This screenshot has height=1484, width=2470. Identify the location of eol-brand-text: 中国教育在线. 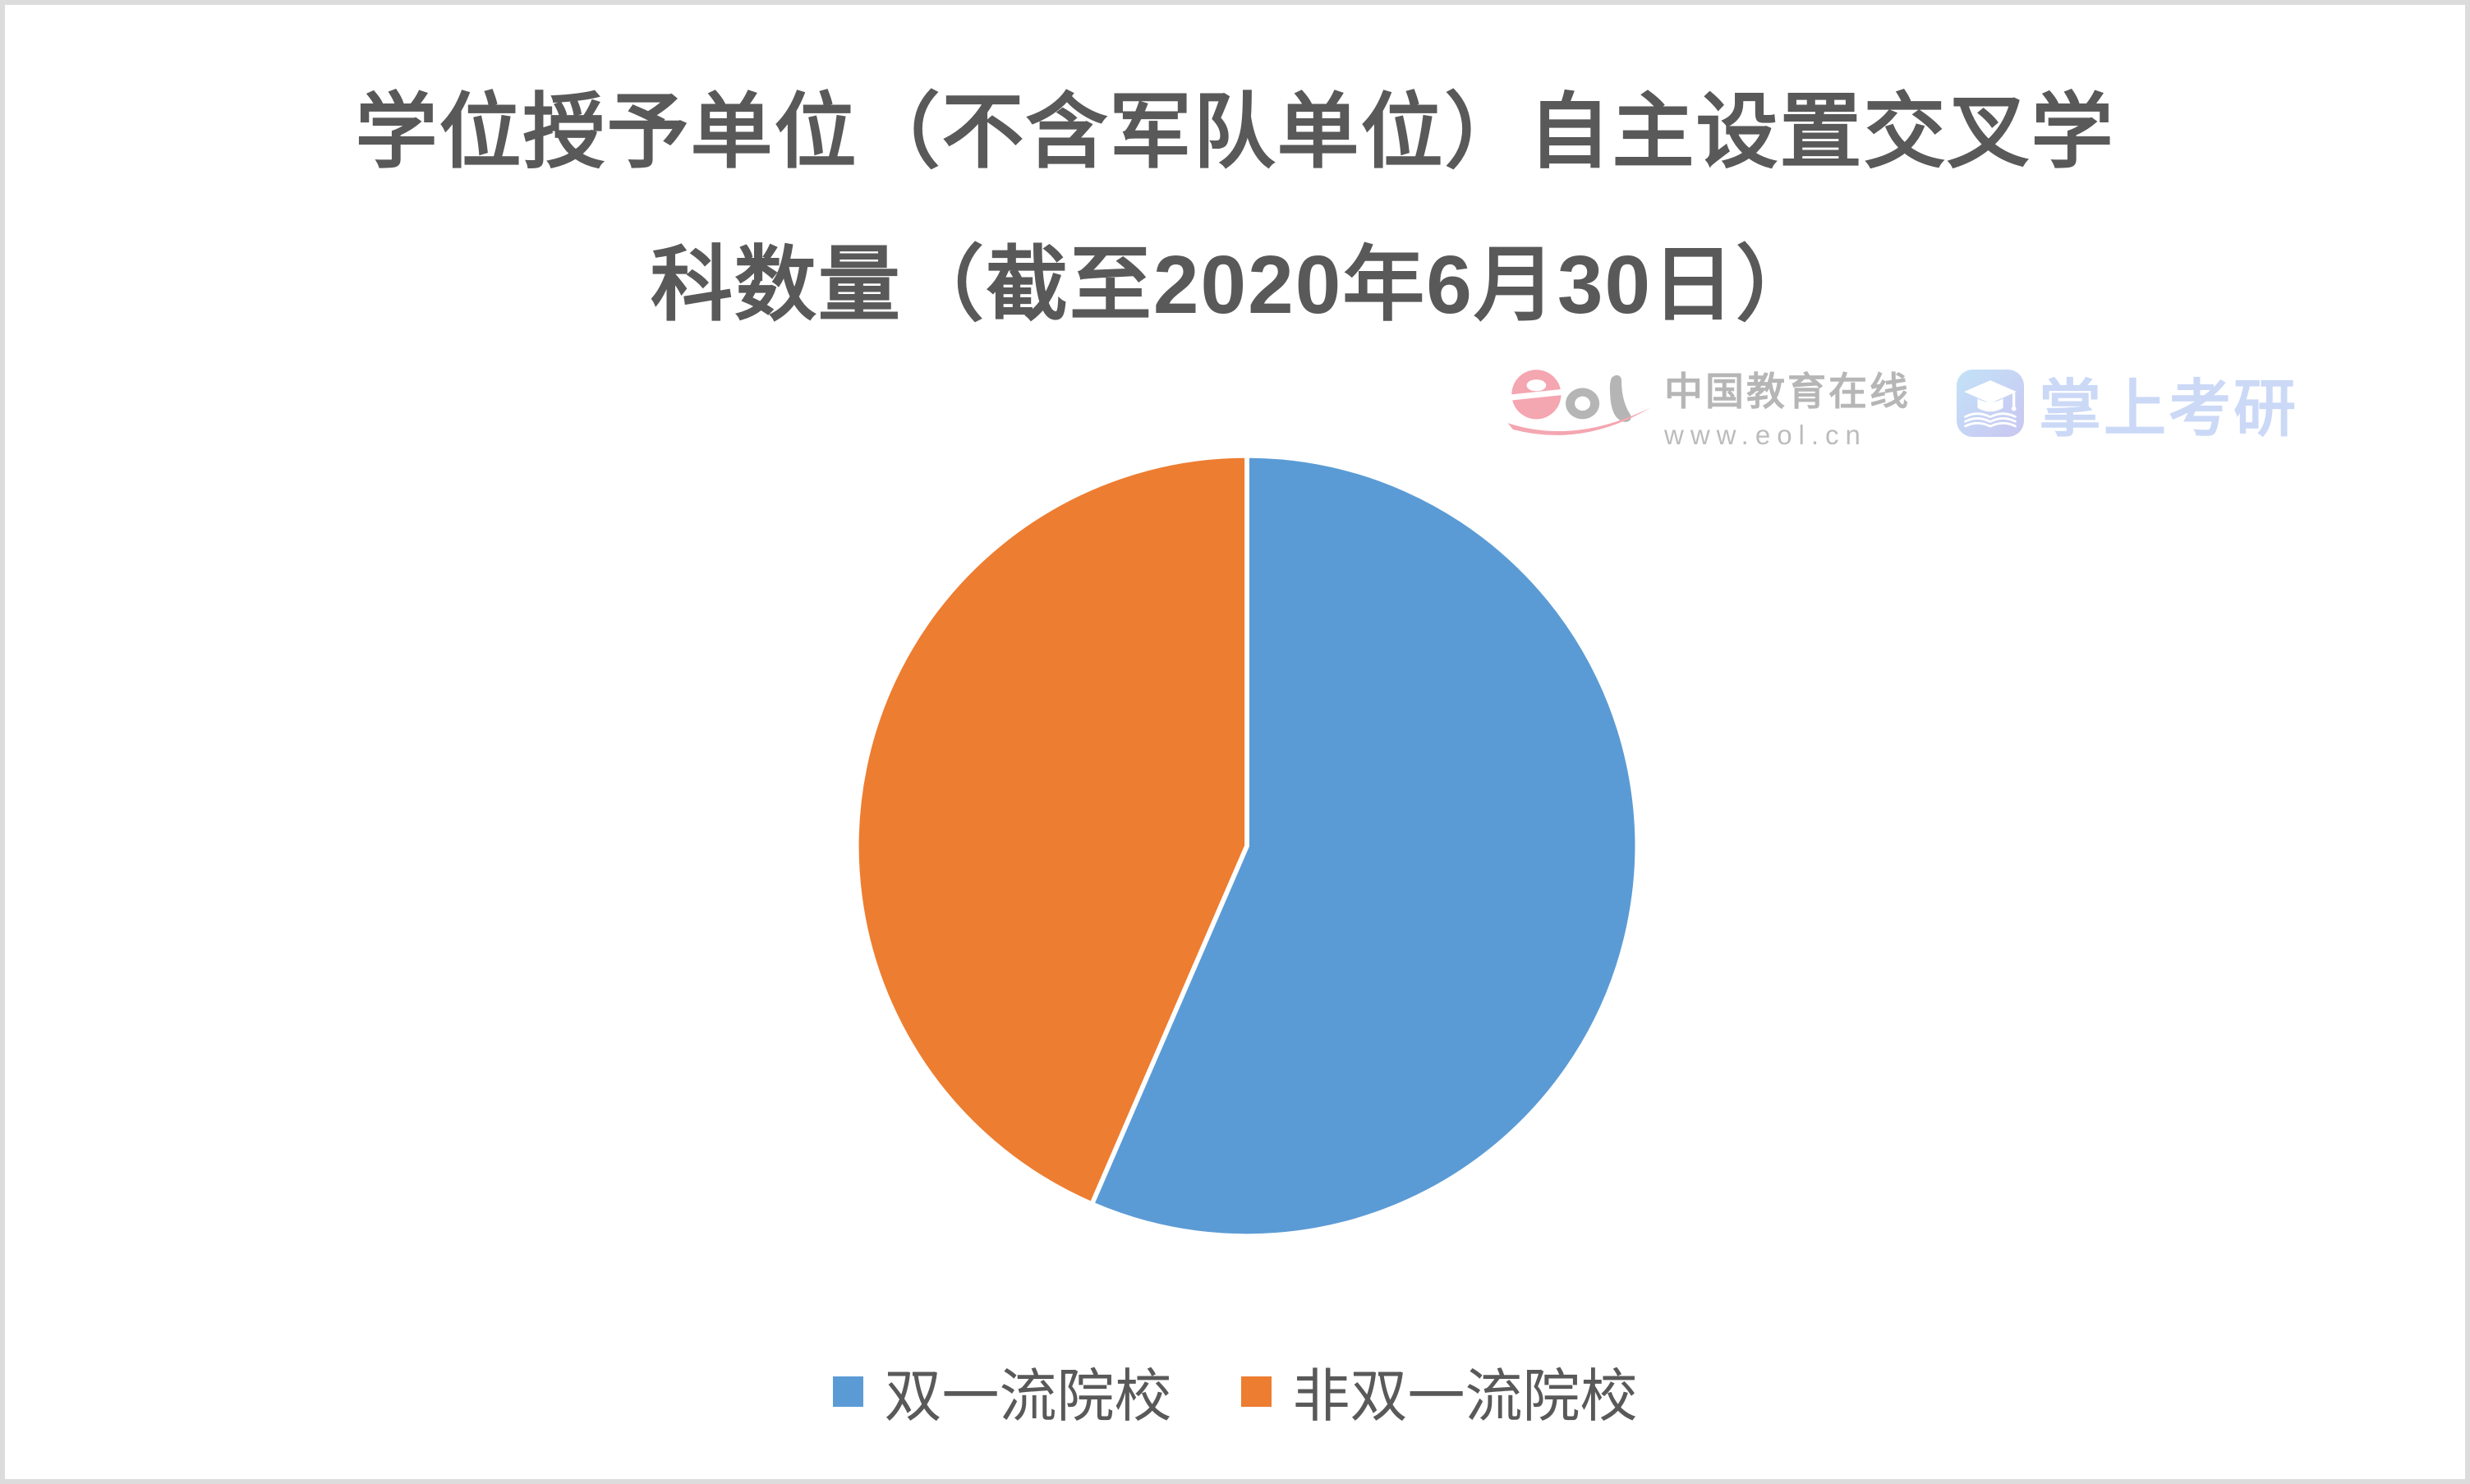
(1787, 392).